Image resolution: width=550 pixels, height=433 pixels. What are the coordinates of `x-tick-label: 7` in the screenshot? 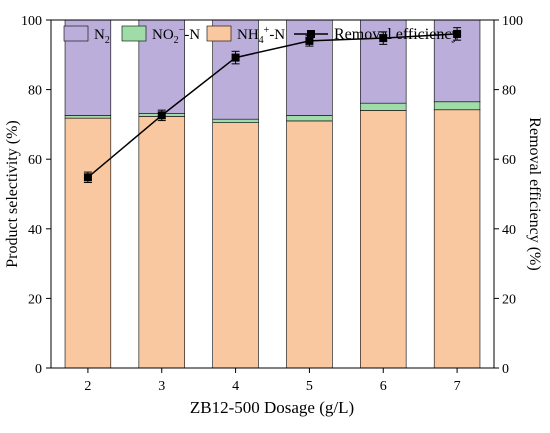 It's located at (457, 386).